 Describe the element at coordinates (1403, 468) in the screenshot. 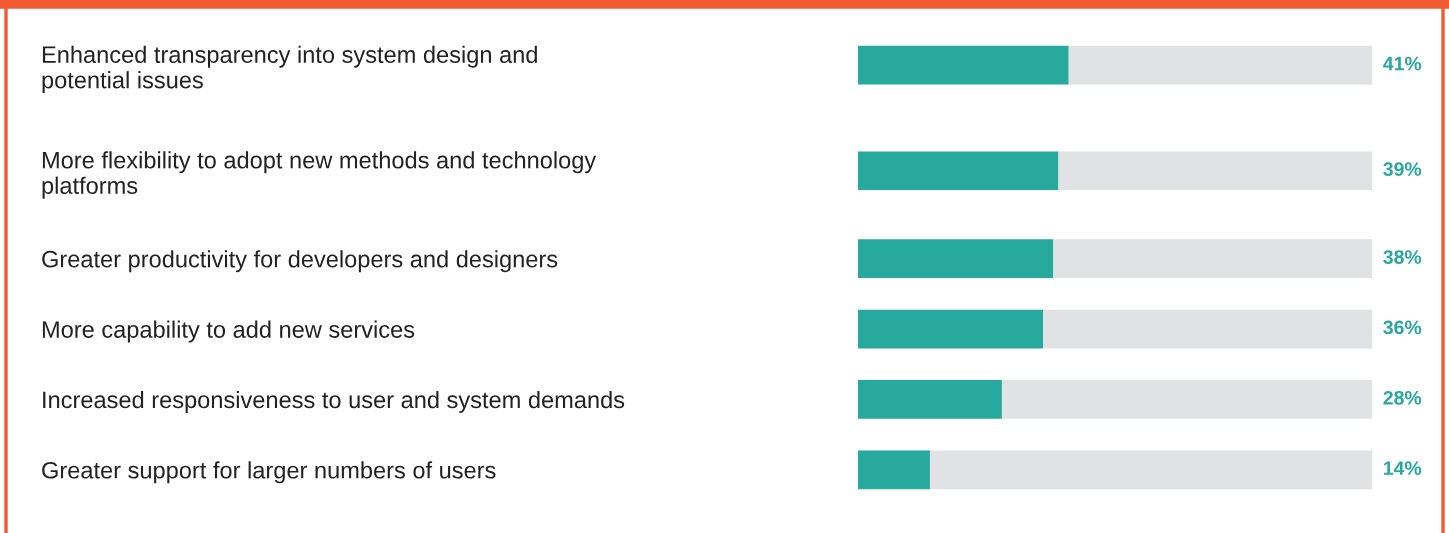

I see `data-label: 14%` at that location.